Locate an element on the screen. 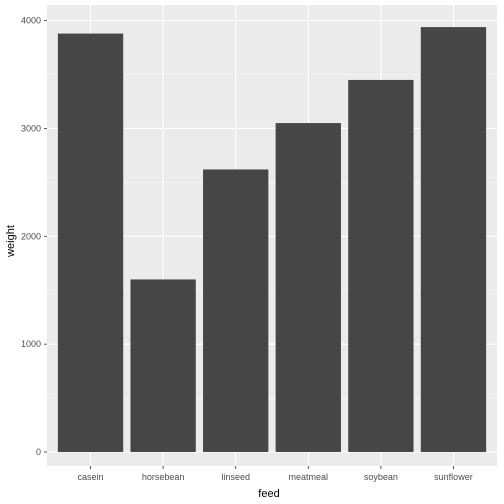 The width and height of the screenshot is (504, 504). x-tick-label: linseed is located at coordinates (235, 477).